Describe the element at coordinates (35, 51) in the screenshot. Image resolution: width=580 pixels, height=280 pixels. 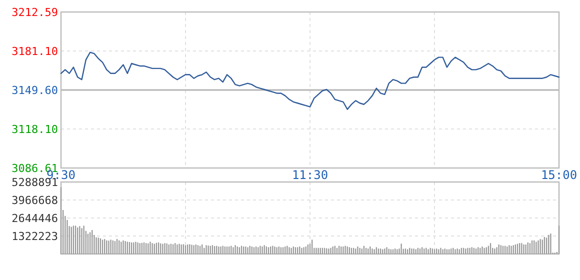
I see `y-tick-label: 3181.10` at that location.